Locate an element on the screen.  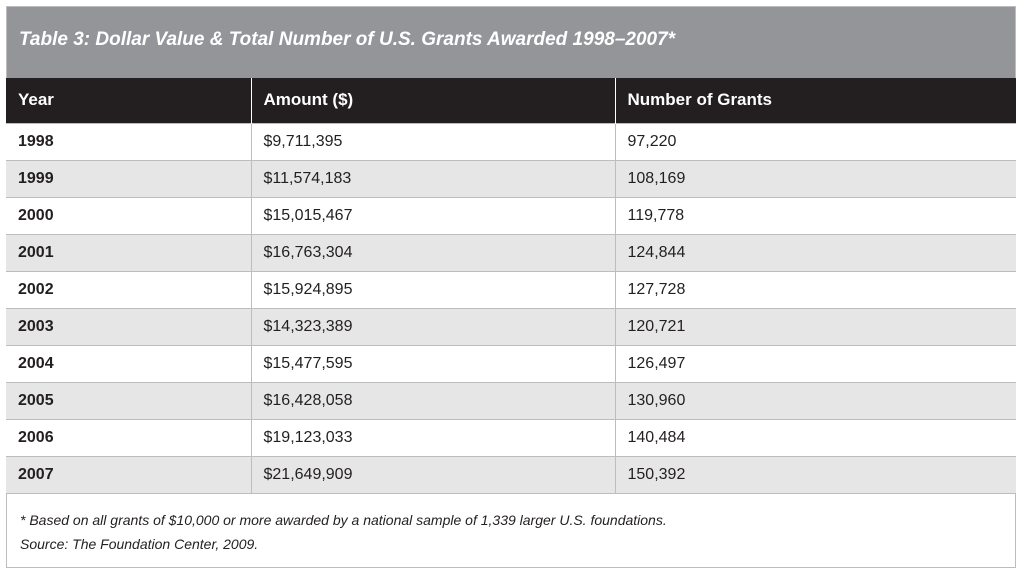
source-note: Source: The Foundation Center, 2009. is located at coordinates (139, 544).